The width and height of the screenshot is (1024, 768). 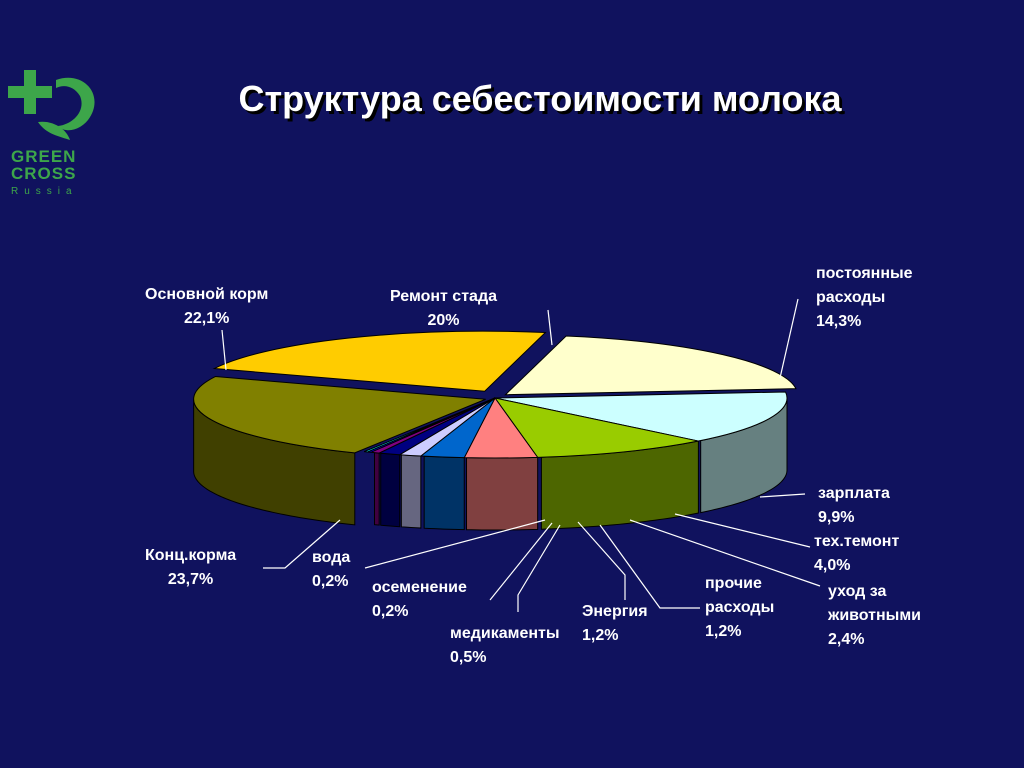 What do you see at coordinates (468, 657) in the screenshot?
I see `slice-value-7: 0,5%` at bounding box center [468, 657].